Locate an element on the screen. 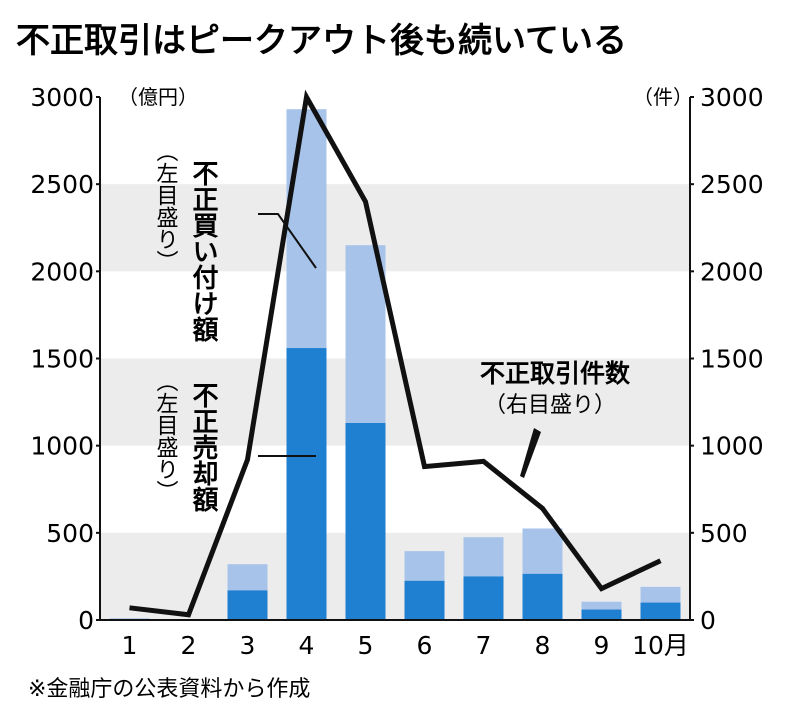 The image size is (800, 724). chart-title: 不正取引はピークアウト後も続いている is located at coordinates (321, 41).